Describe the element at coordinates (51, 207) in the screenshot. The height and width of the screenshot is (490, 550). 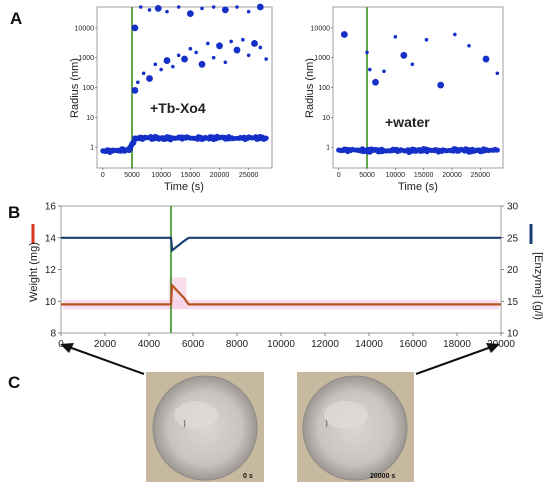
I see `y-tick-label: 16` at that location.